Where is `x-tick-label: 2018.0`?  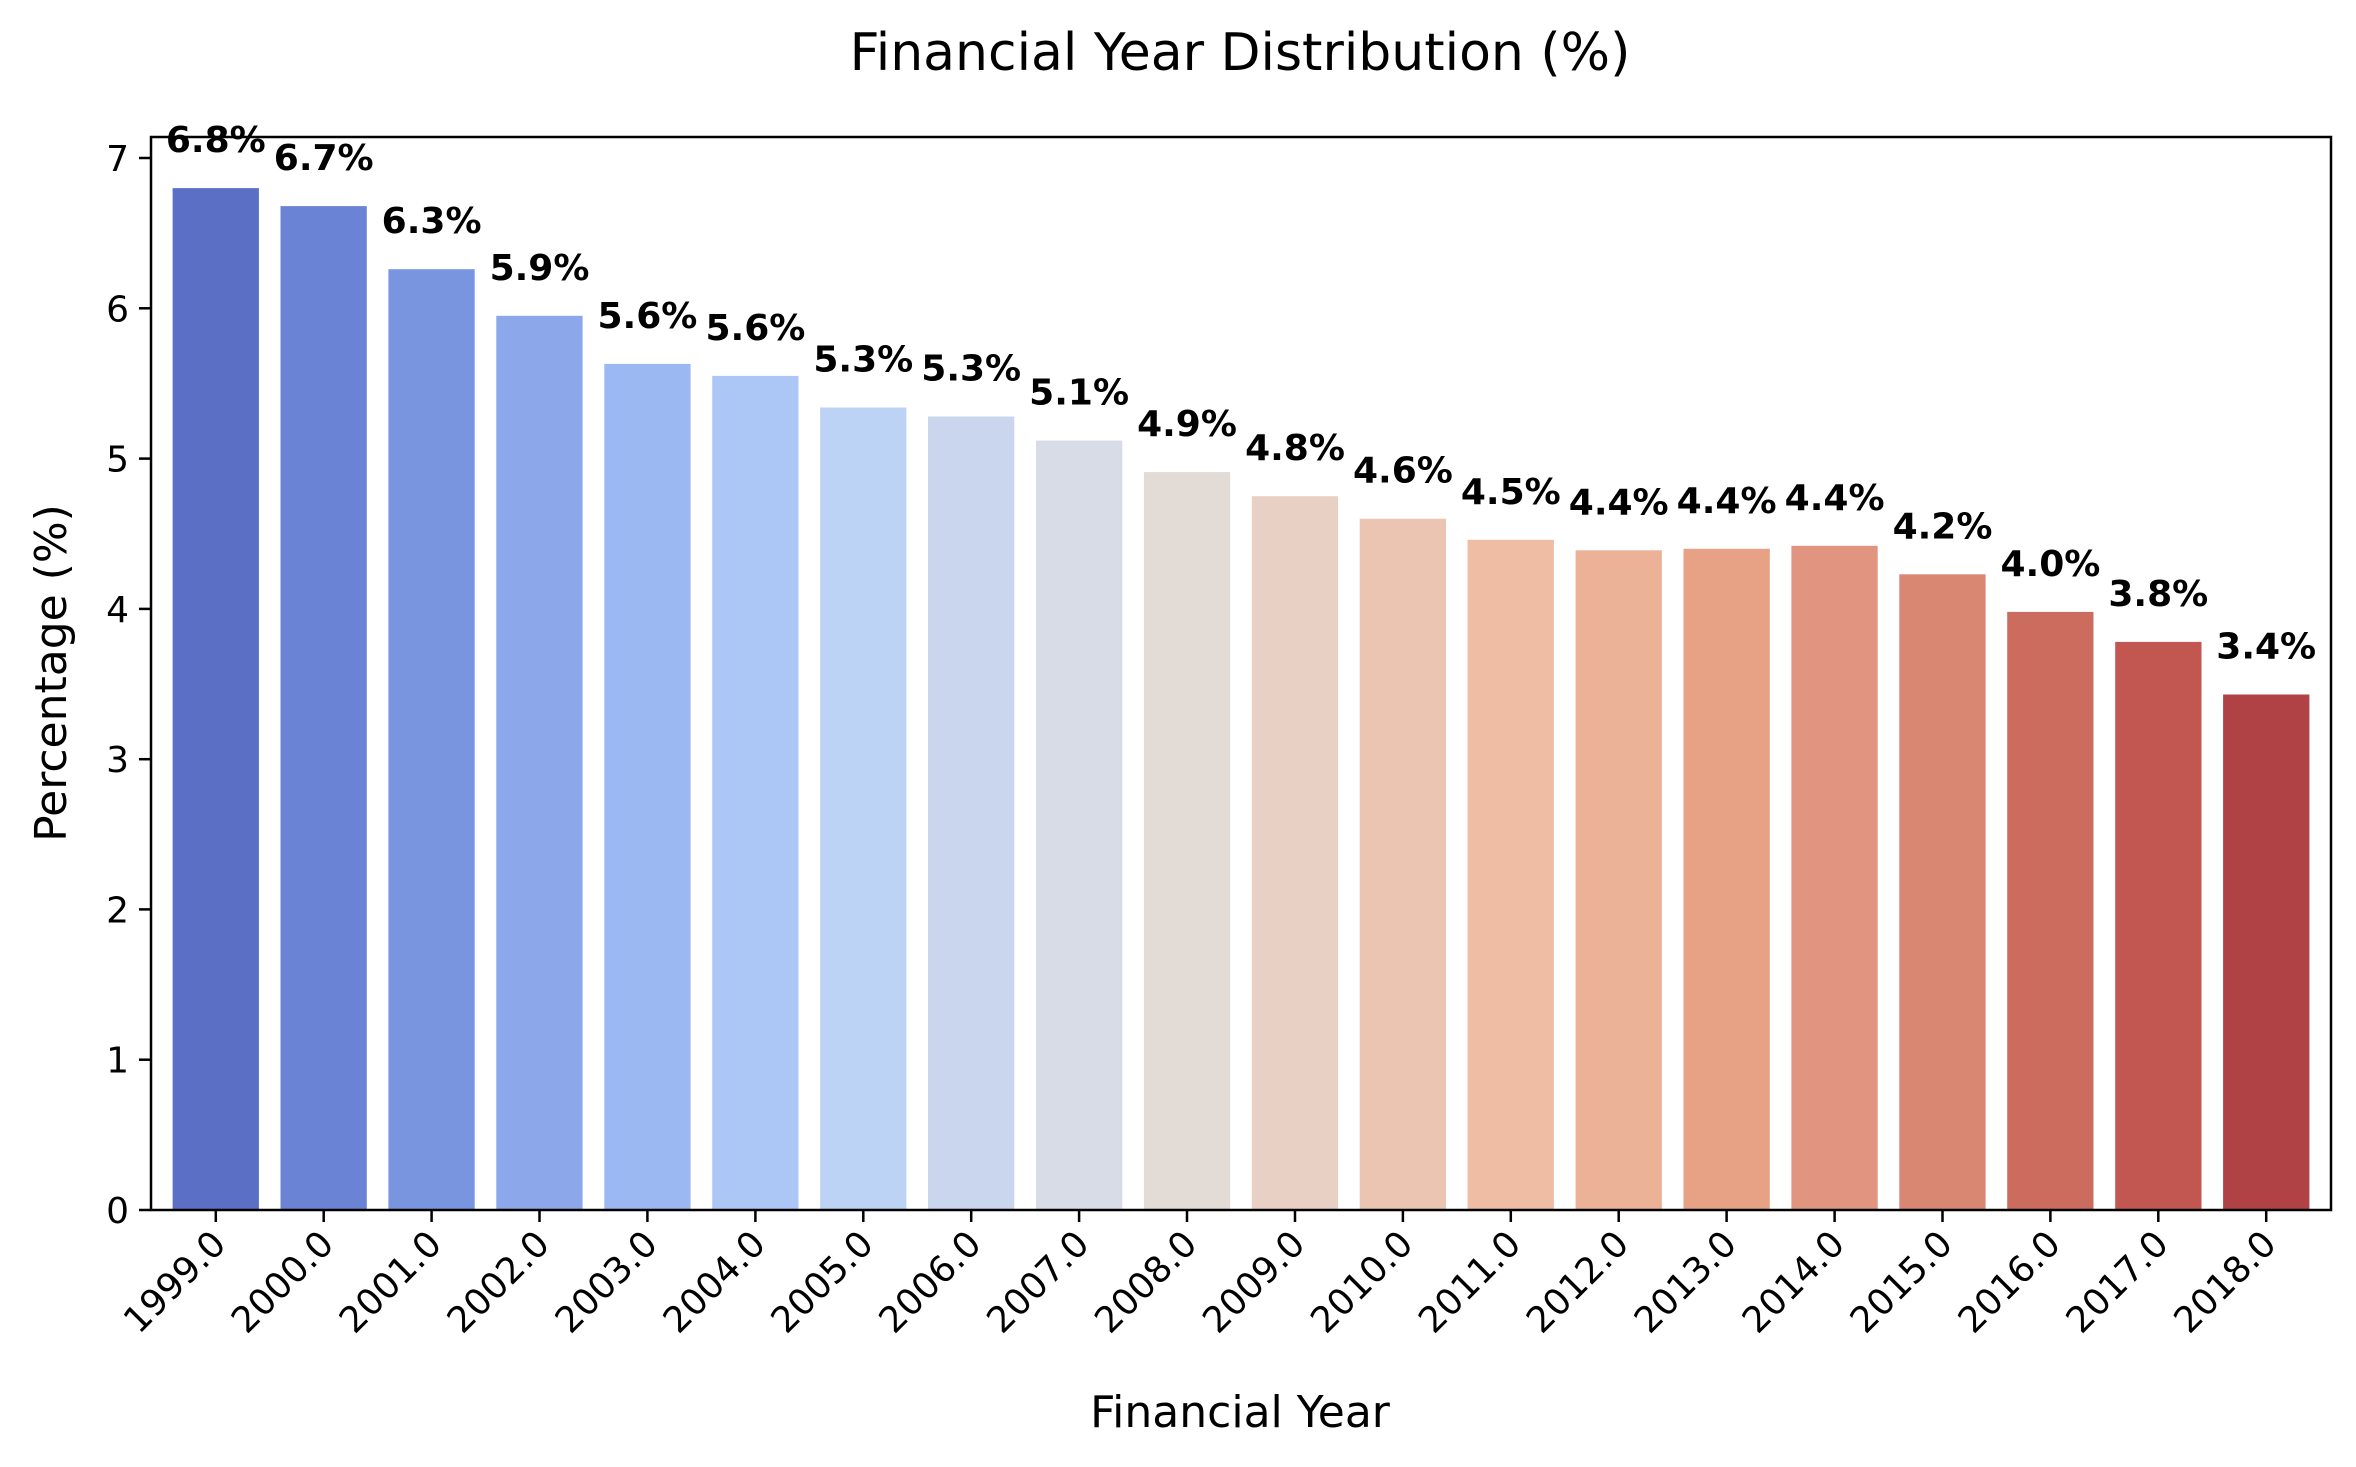
x-tick-label: 2018.0 is located at coordinates (2225, 1282).